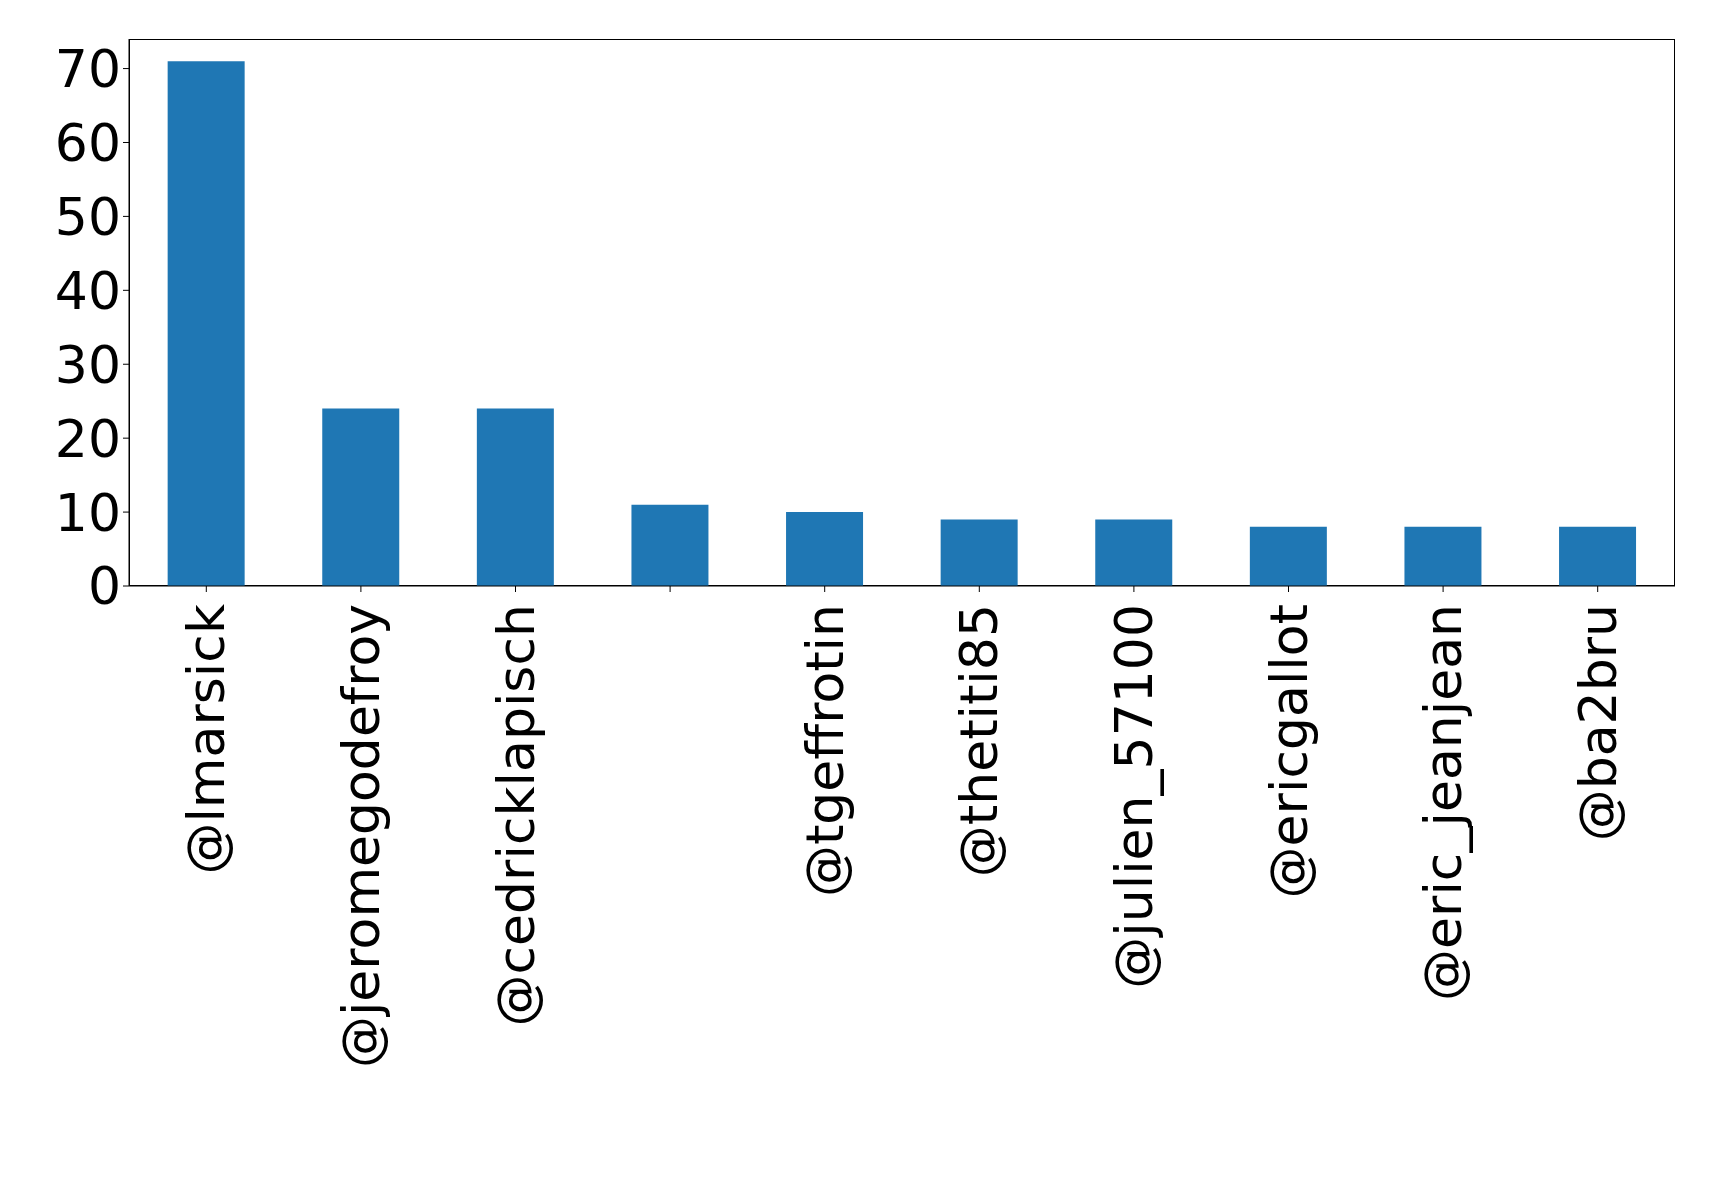 The width and height of the screenshot is (1719, 1186). I want to click on x-tick-label: @eric_jeanjean, so click(1443, 802).